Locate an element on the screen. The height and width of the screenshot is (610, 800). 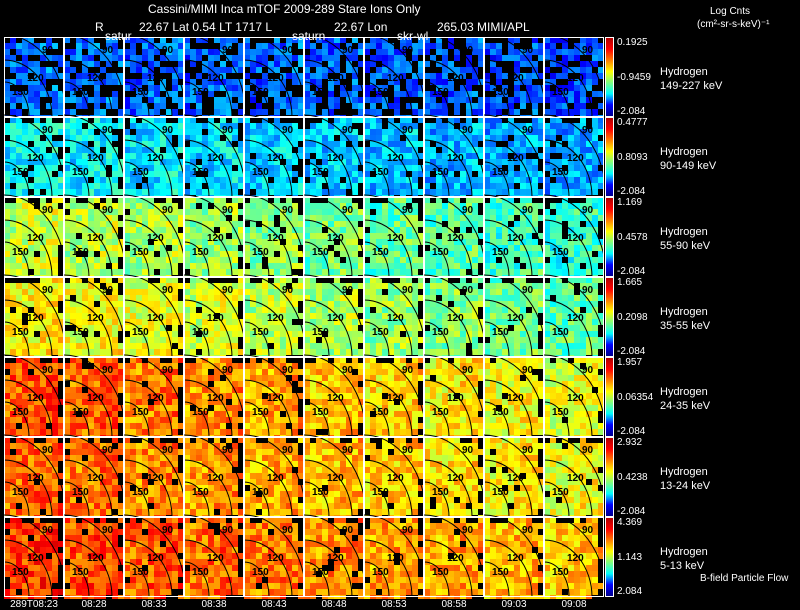
contour-label: 90 is located at coordinates (408, 50).